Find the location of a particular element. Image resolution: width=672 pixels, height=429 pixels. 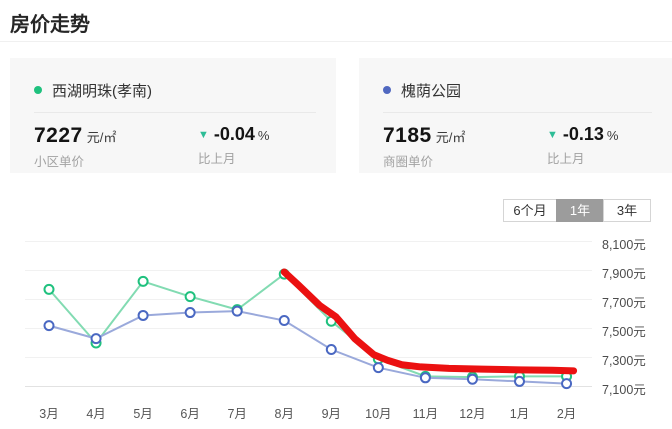

y-axis-tick-label: 7,700元 is located at coordinates (624, 302).